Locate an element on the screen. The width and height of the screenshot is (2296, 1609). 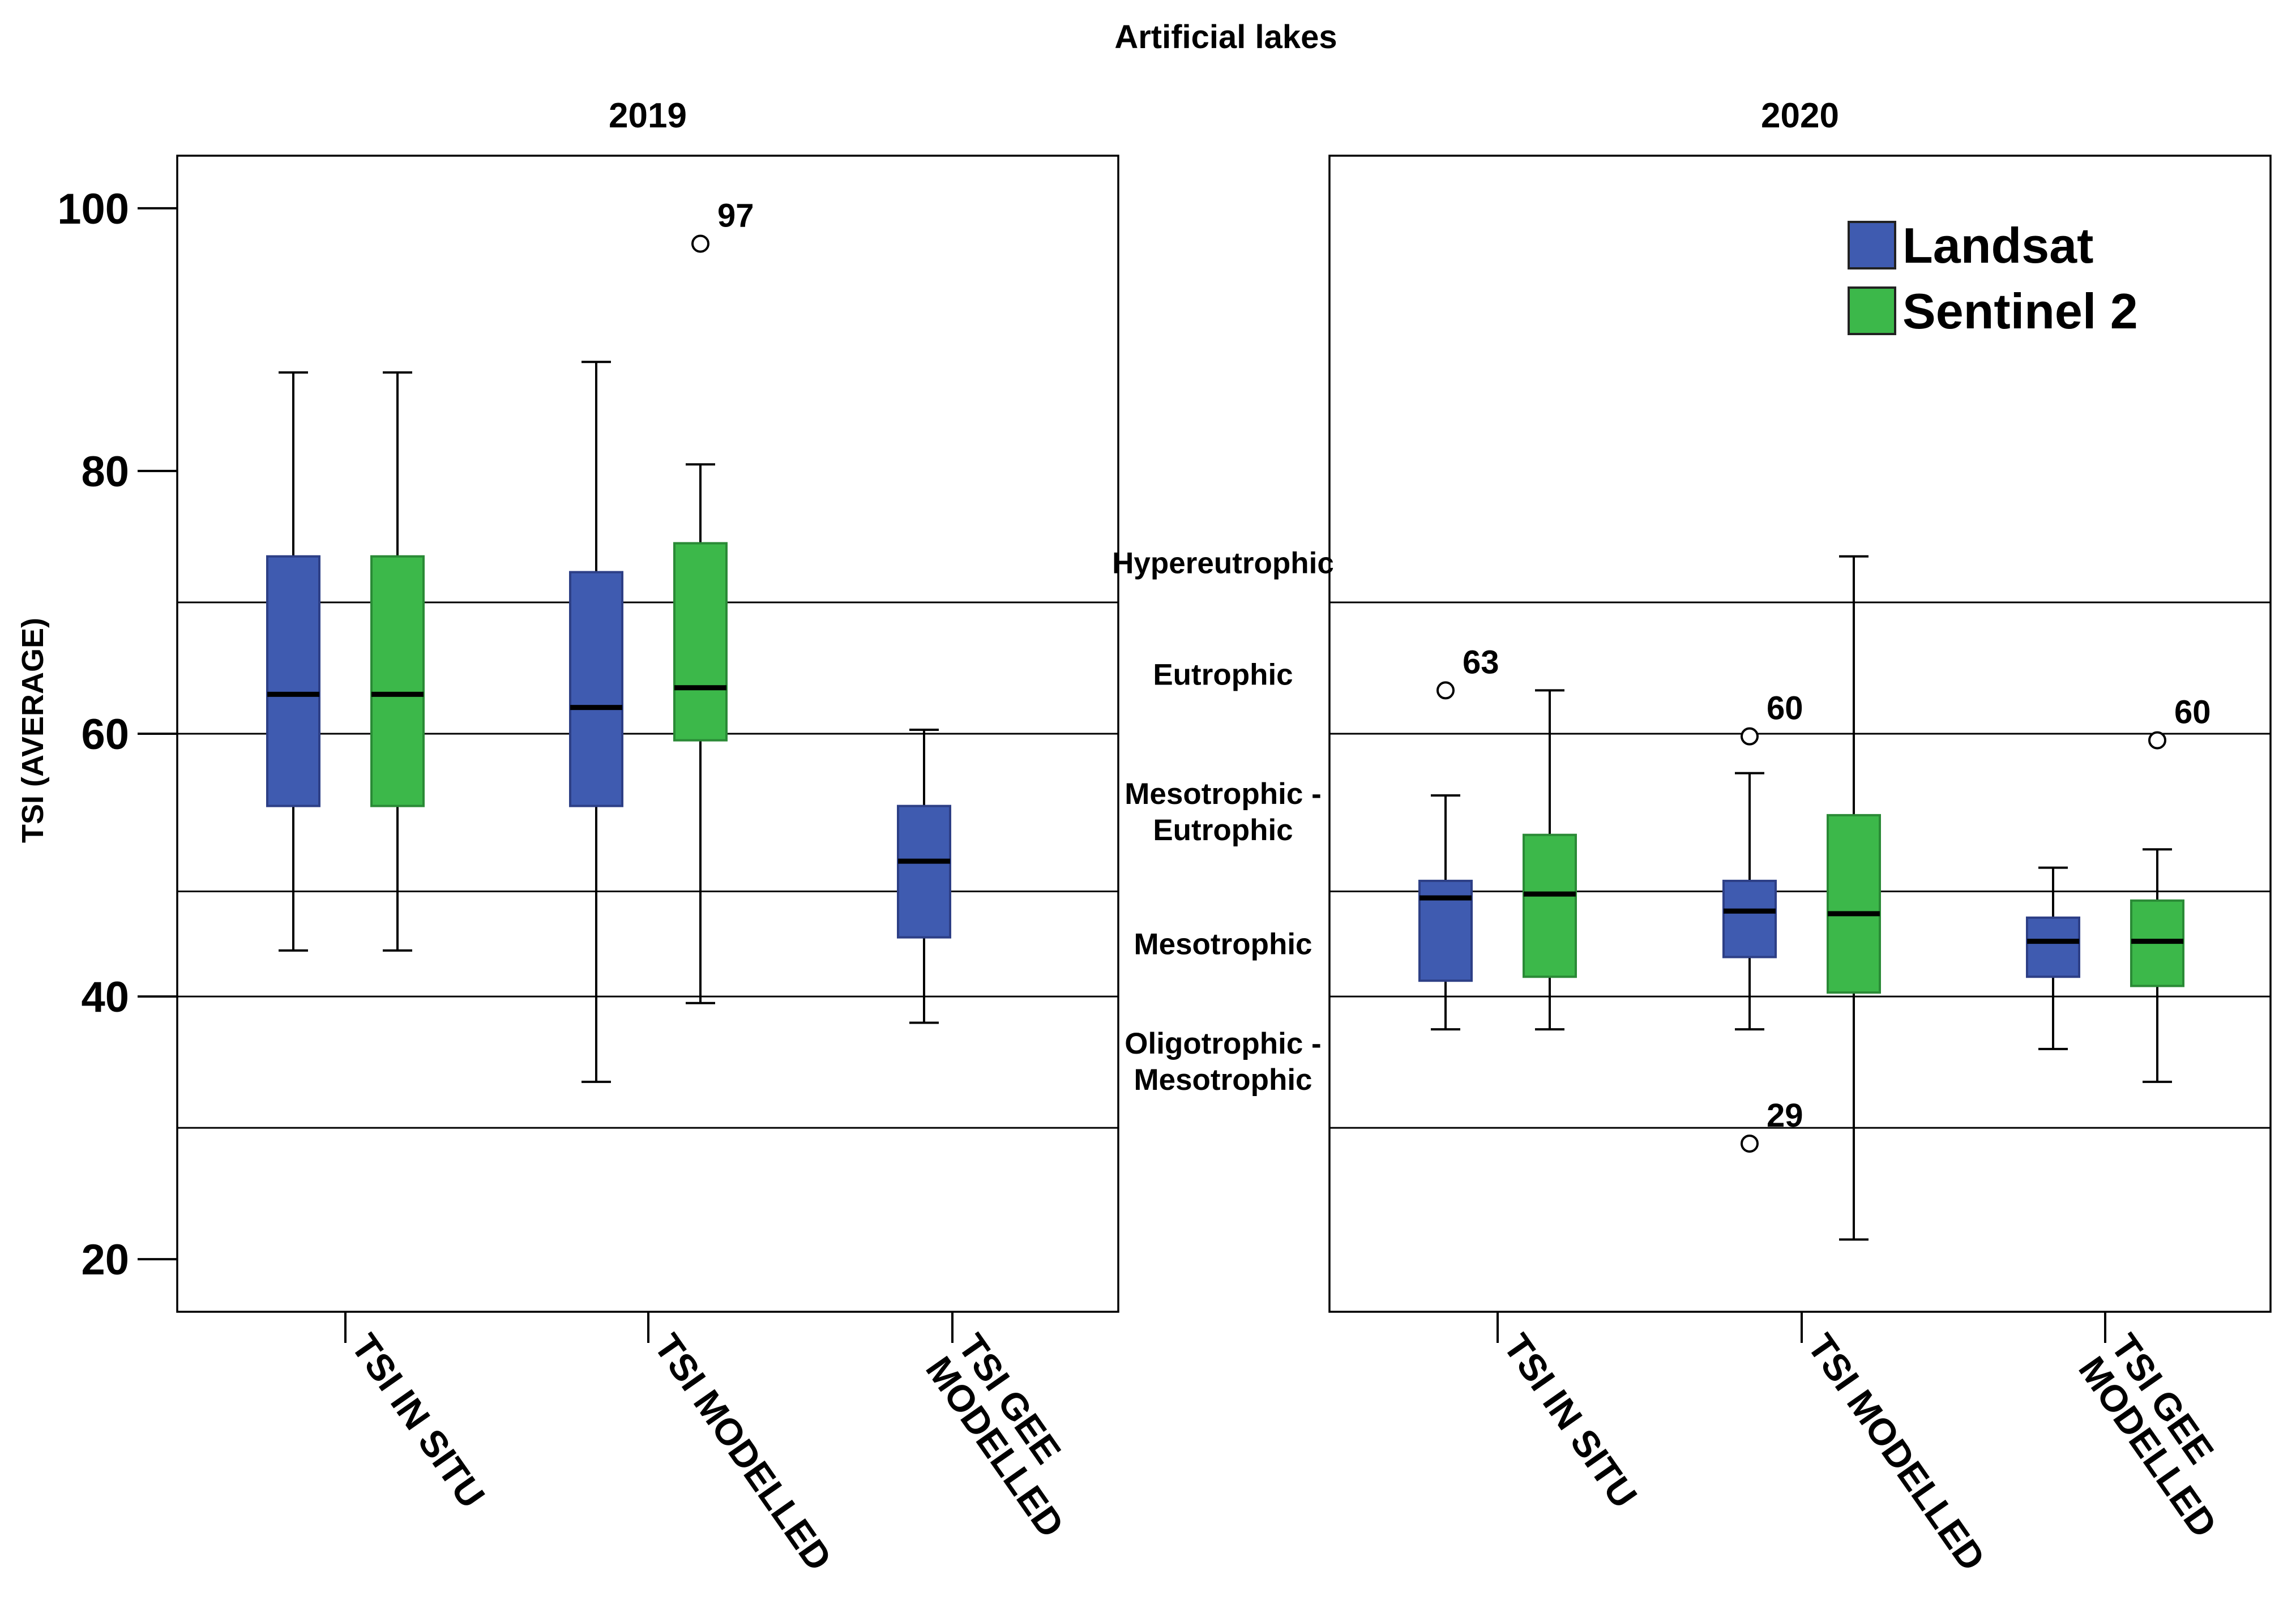
trophic-zone-label: Mesotrophic is located at coordinates (1223, 944).